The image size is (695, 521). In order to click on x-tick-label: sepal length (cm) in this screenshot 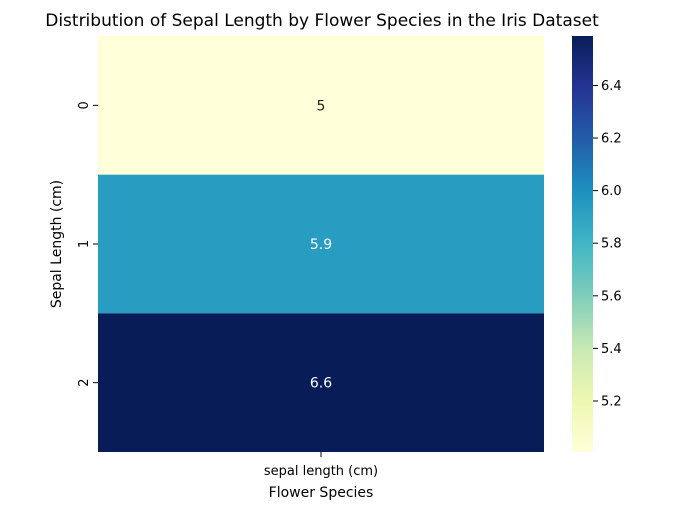, I will do `click(321, 471)`.